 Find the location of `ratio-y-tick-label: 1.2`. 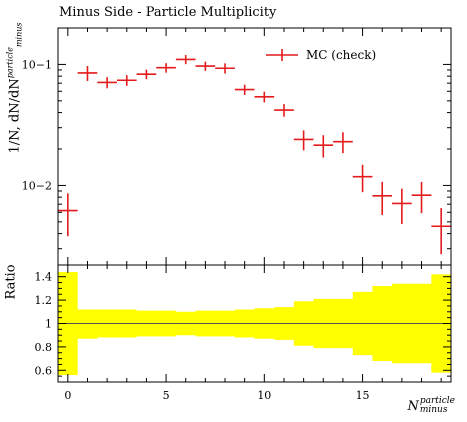

ratio-y-tick-label: 1.2 is located at coordinates (44, 300).